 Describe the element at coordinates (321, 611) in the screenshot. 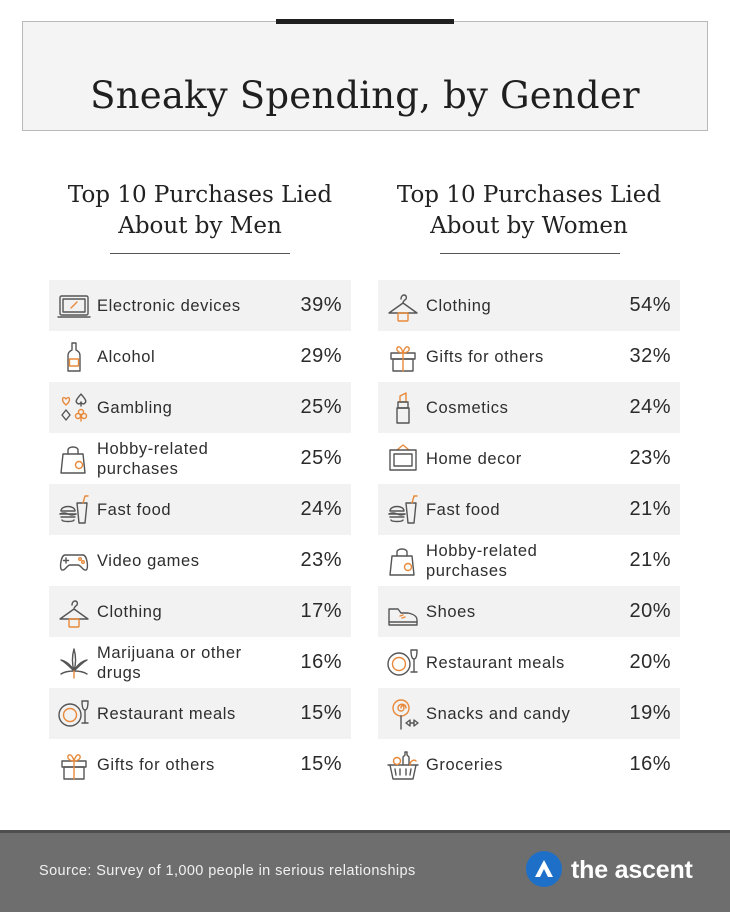

I see `item-percent: 17%` at that location.